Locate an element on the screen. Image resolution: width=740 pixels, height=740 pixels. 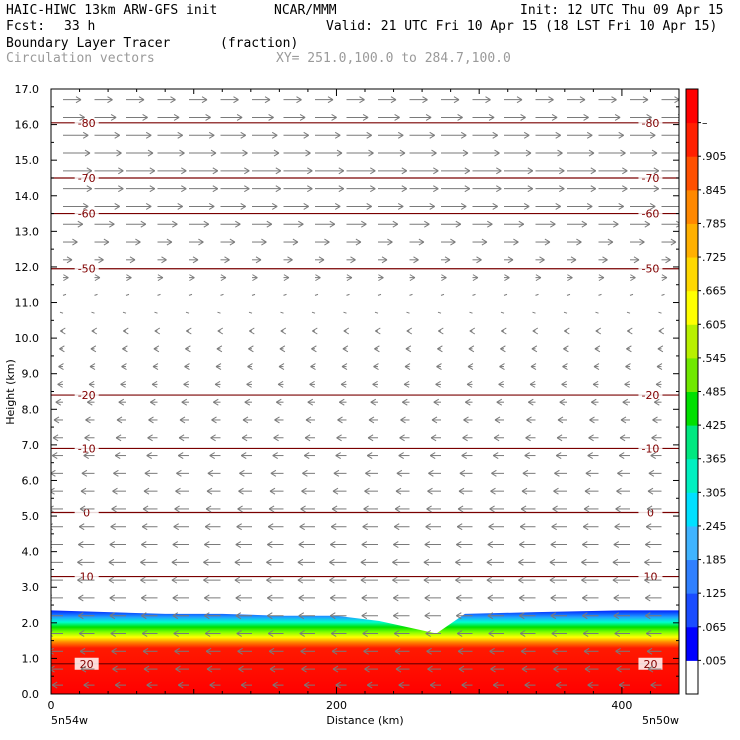
vectors-label: Circulation vectors is located at coordinates (80, 58).